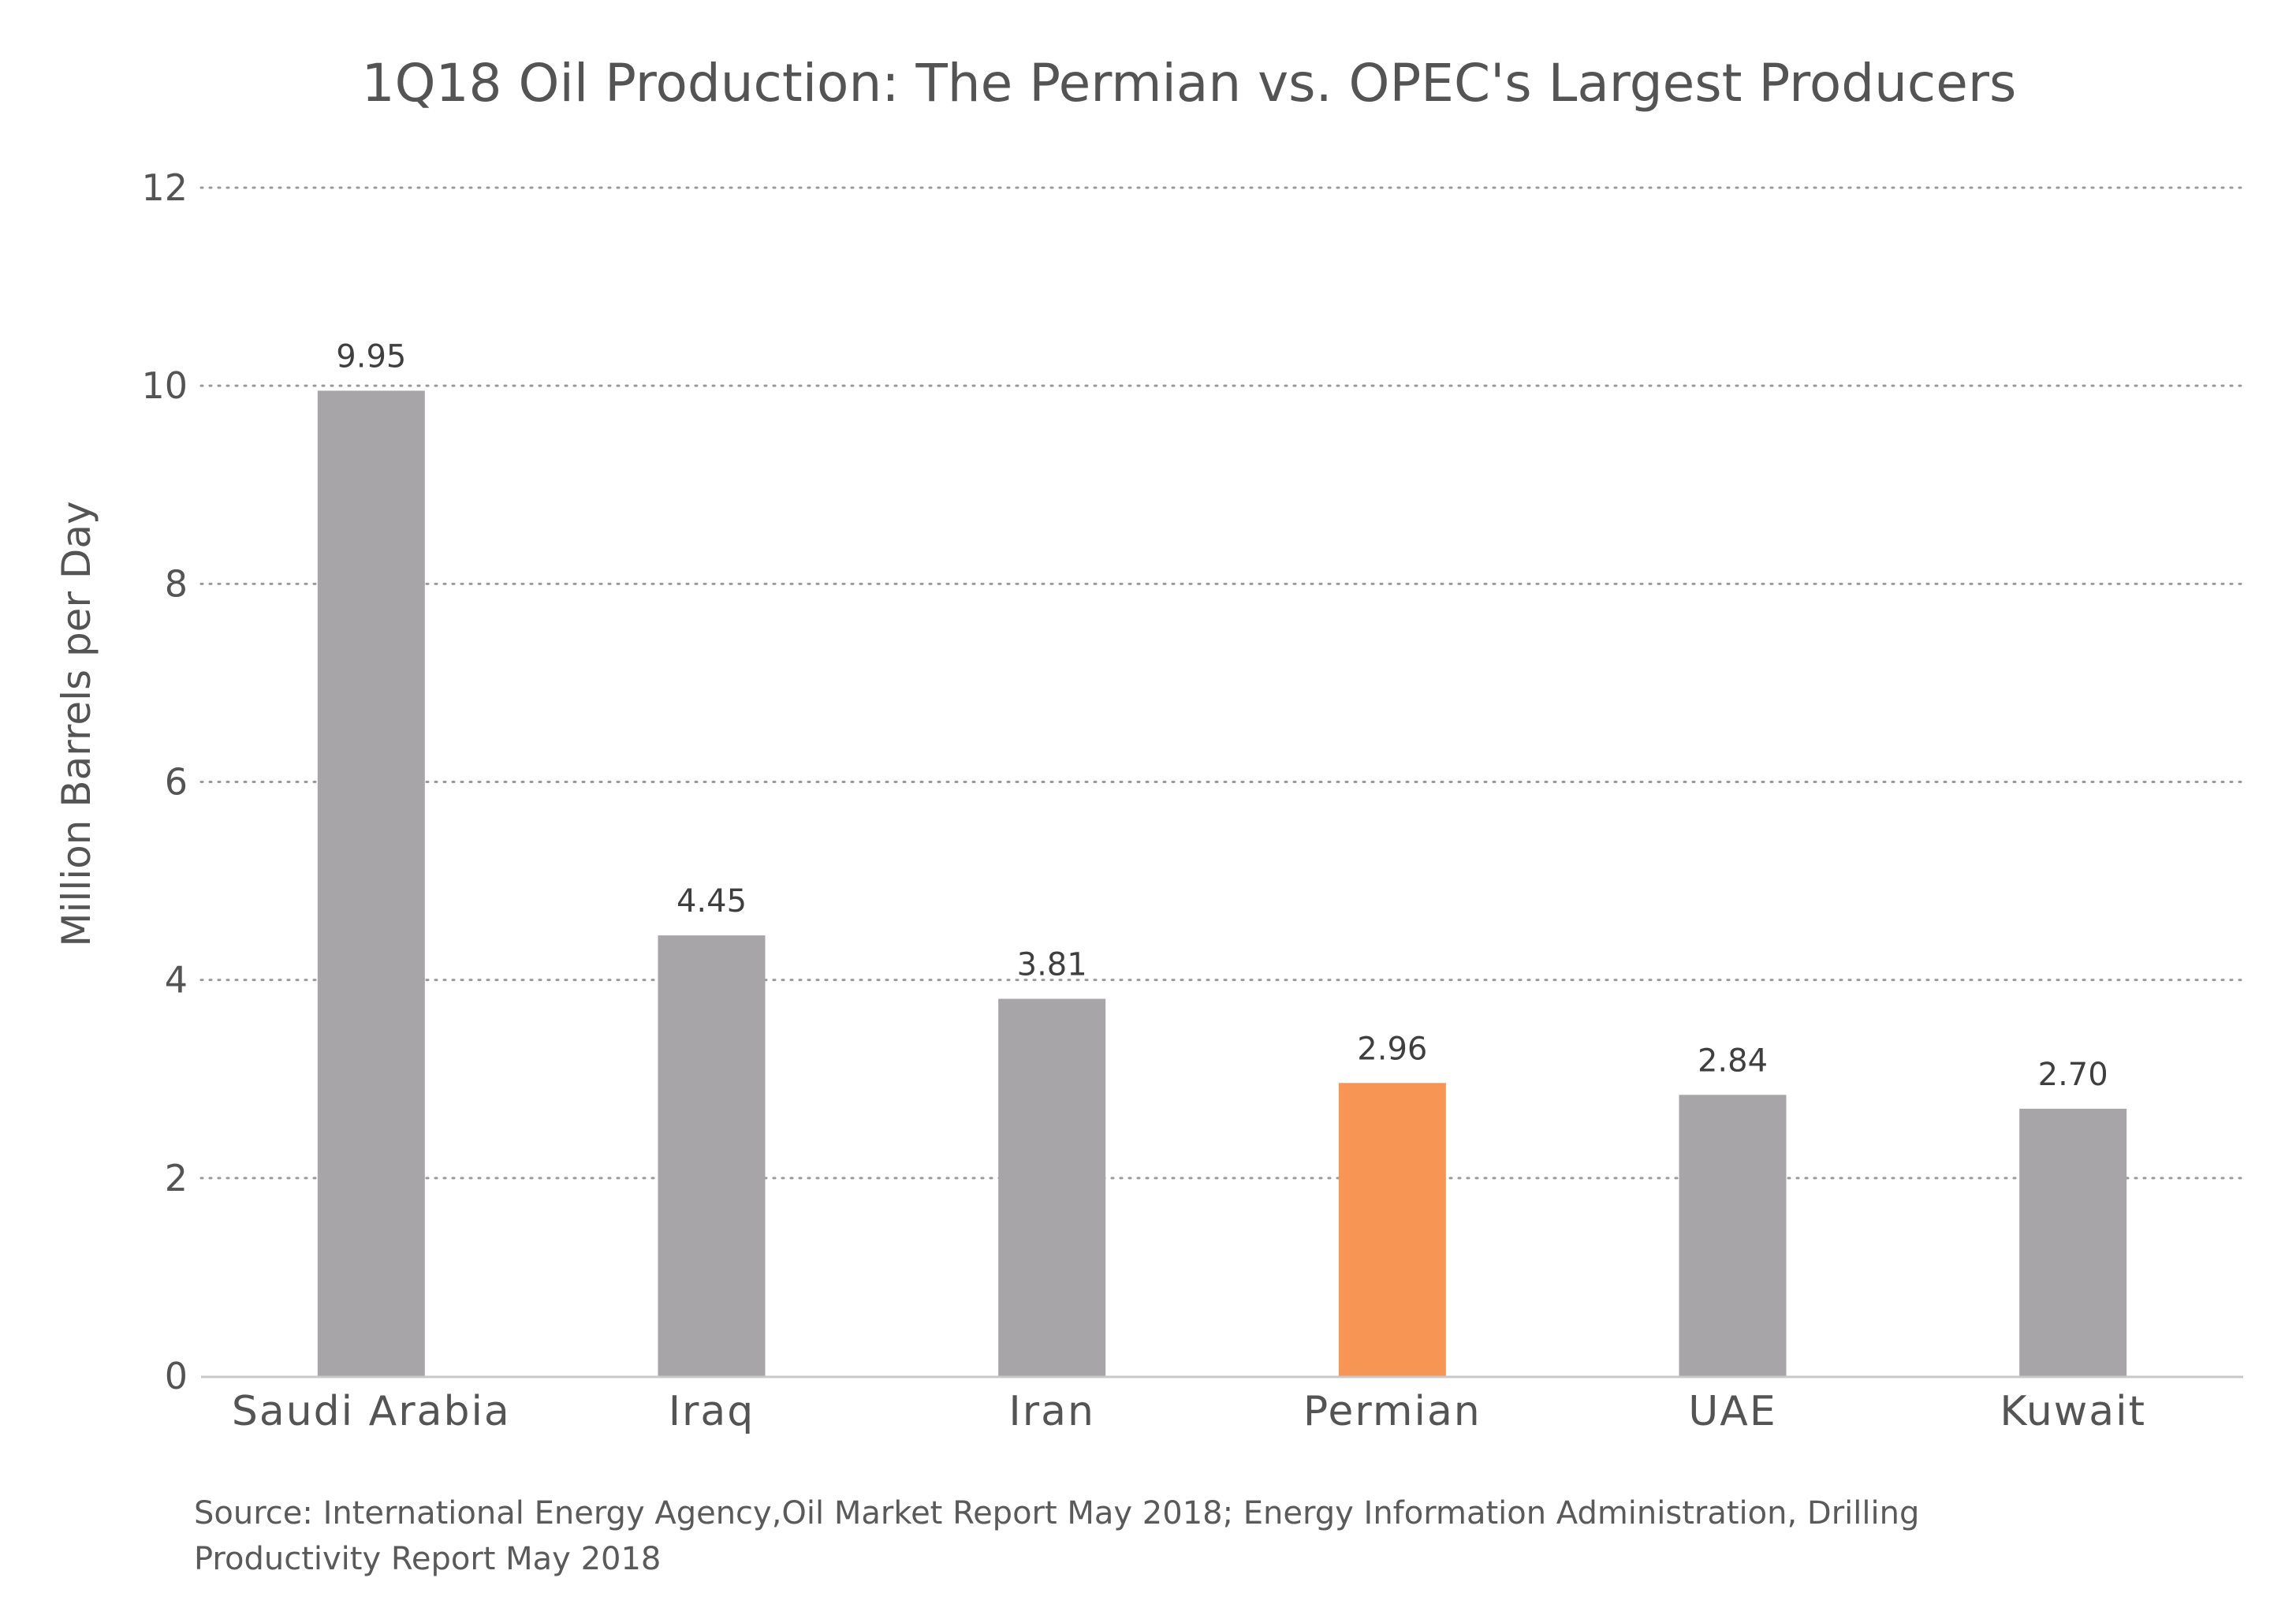  Describe the element at coordinates (176, 783) in the screenshot. I see `y-tick-label: 6` at that location.